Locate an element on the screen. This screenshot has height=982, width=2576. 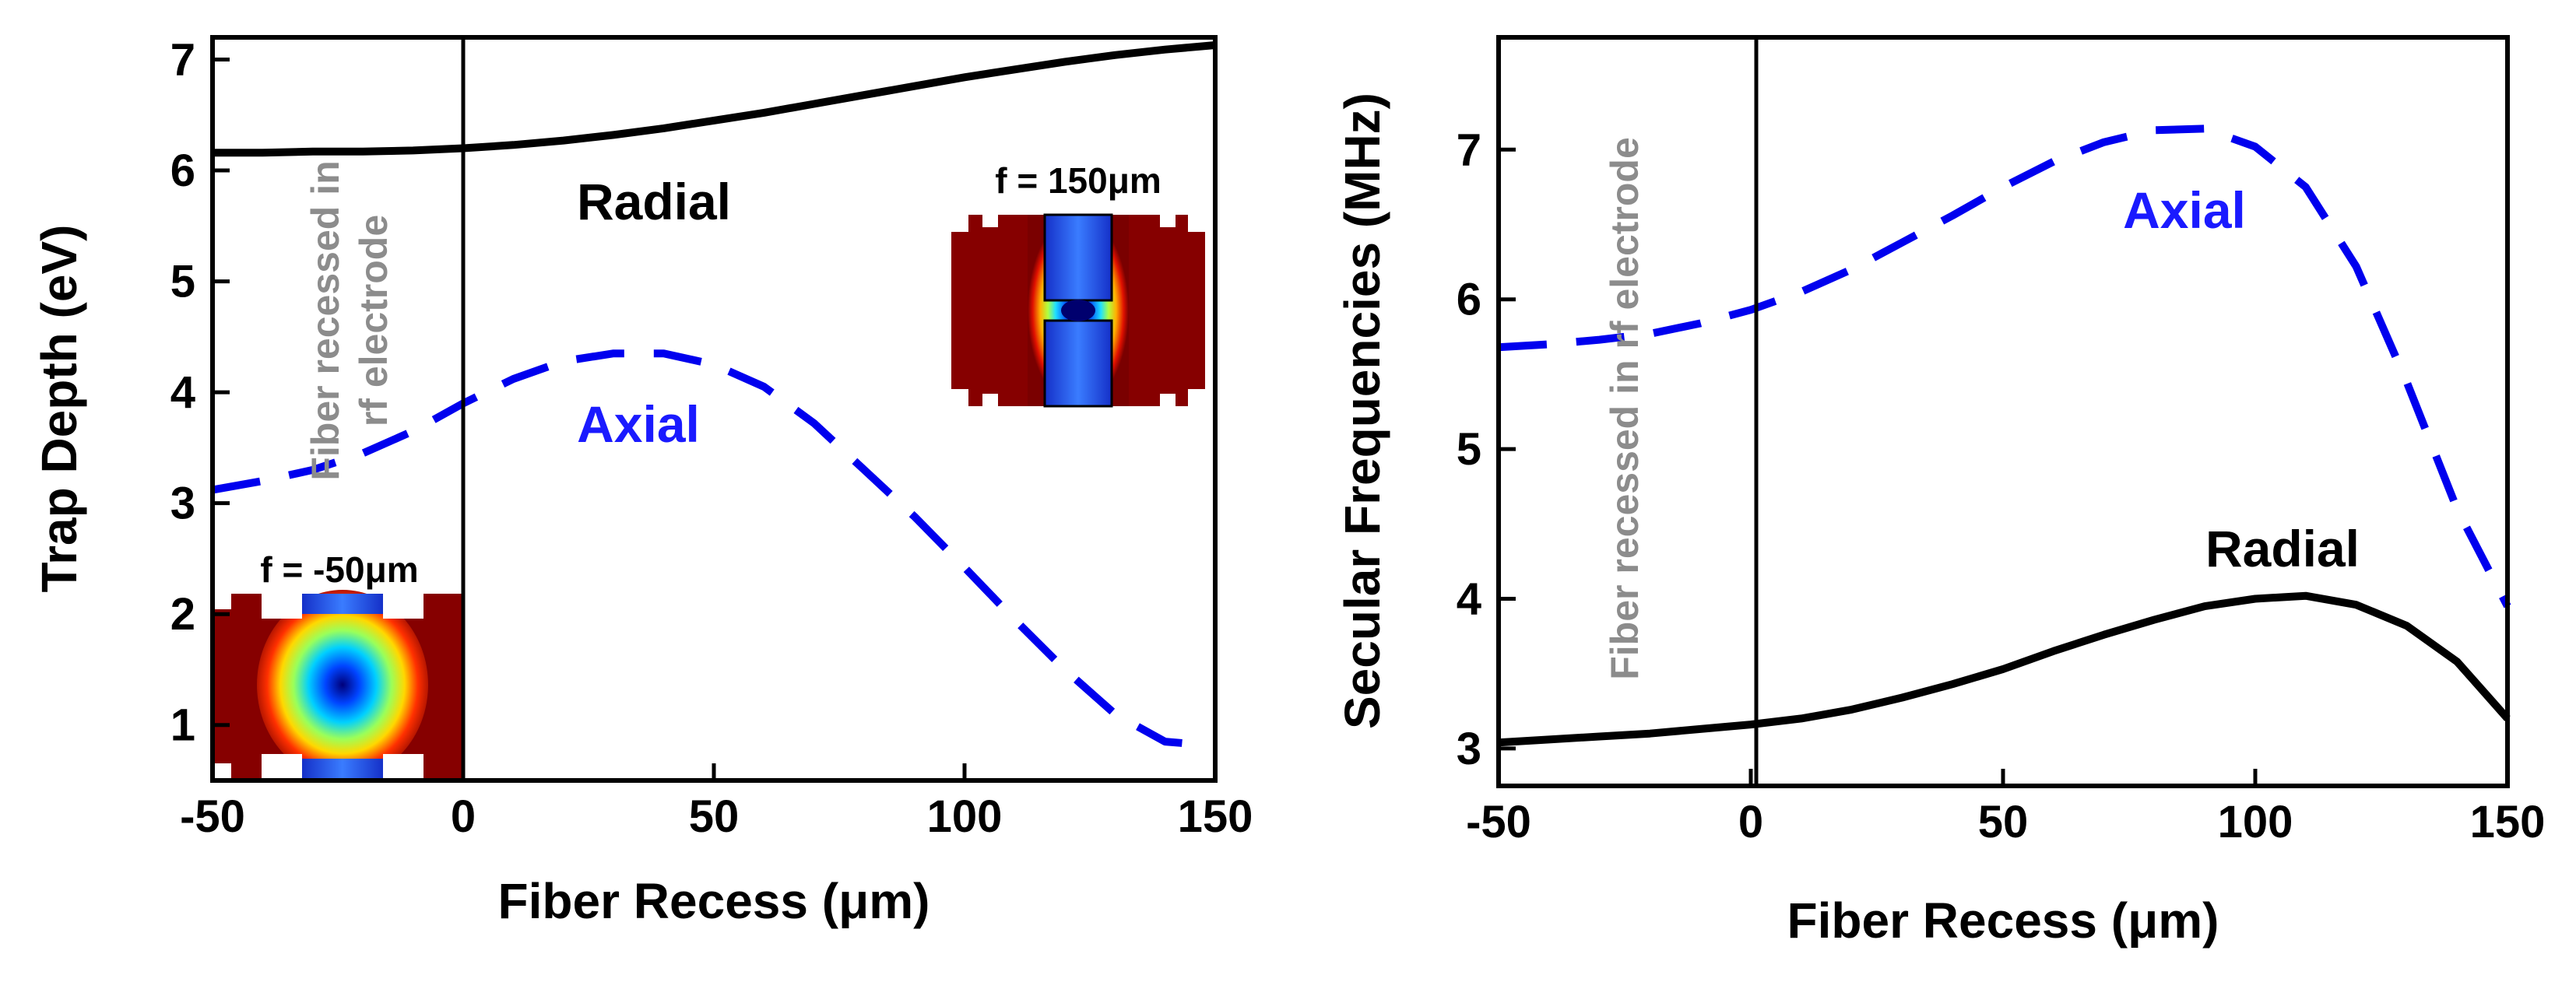
recess-note-line-1: Fiber recessed in is located at coordinates (326, 320).